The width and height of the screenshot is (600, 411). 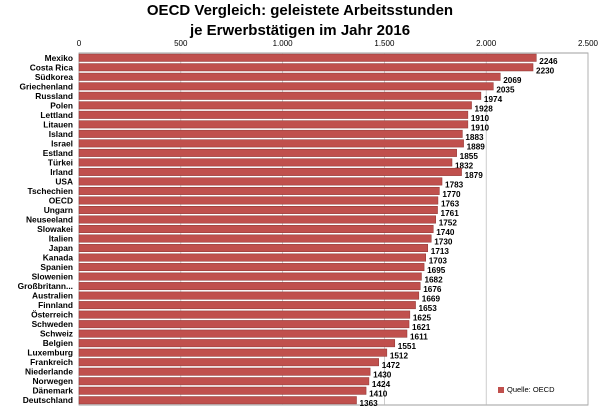 I want to click on value-label: 1855, so click(x=469, y=156).